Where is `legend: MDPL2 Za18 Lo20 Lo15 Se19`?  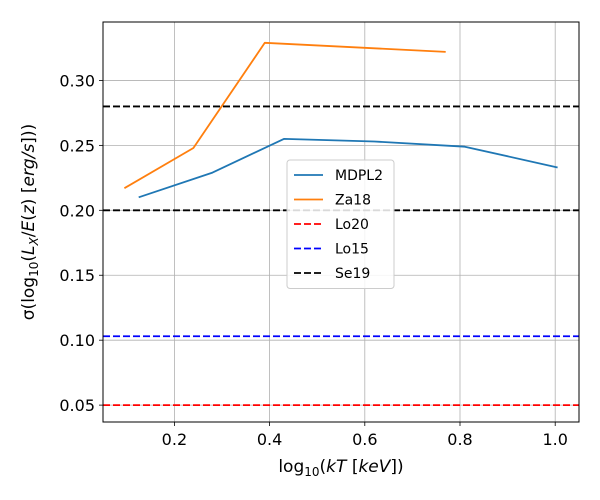
legend: MDPL2 Za18 Lo20 Lo15 Se19 is located at coordinates (340, 224).